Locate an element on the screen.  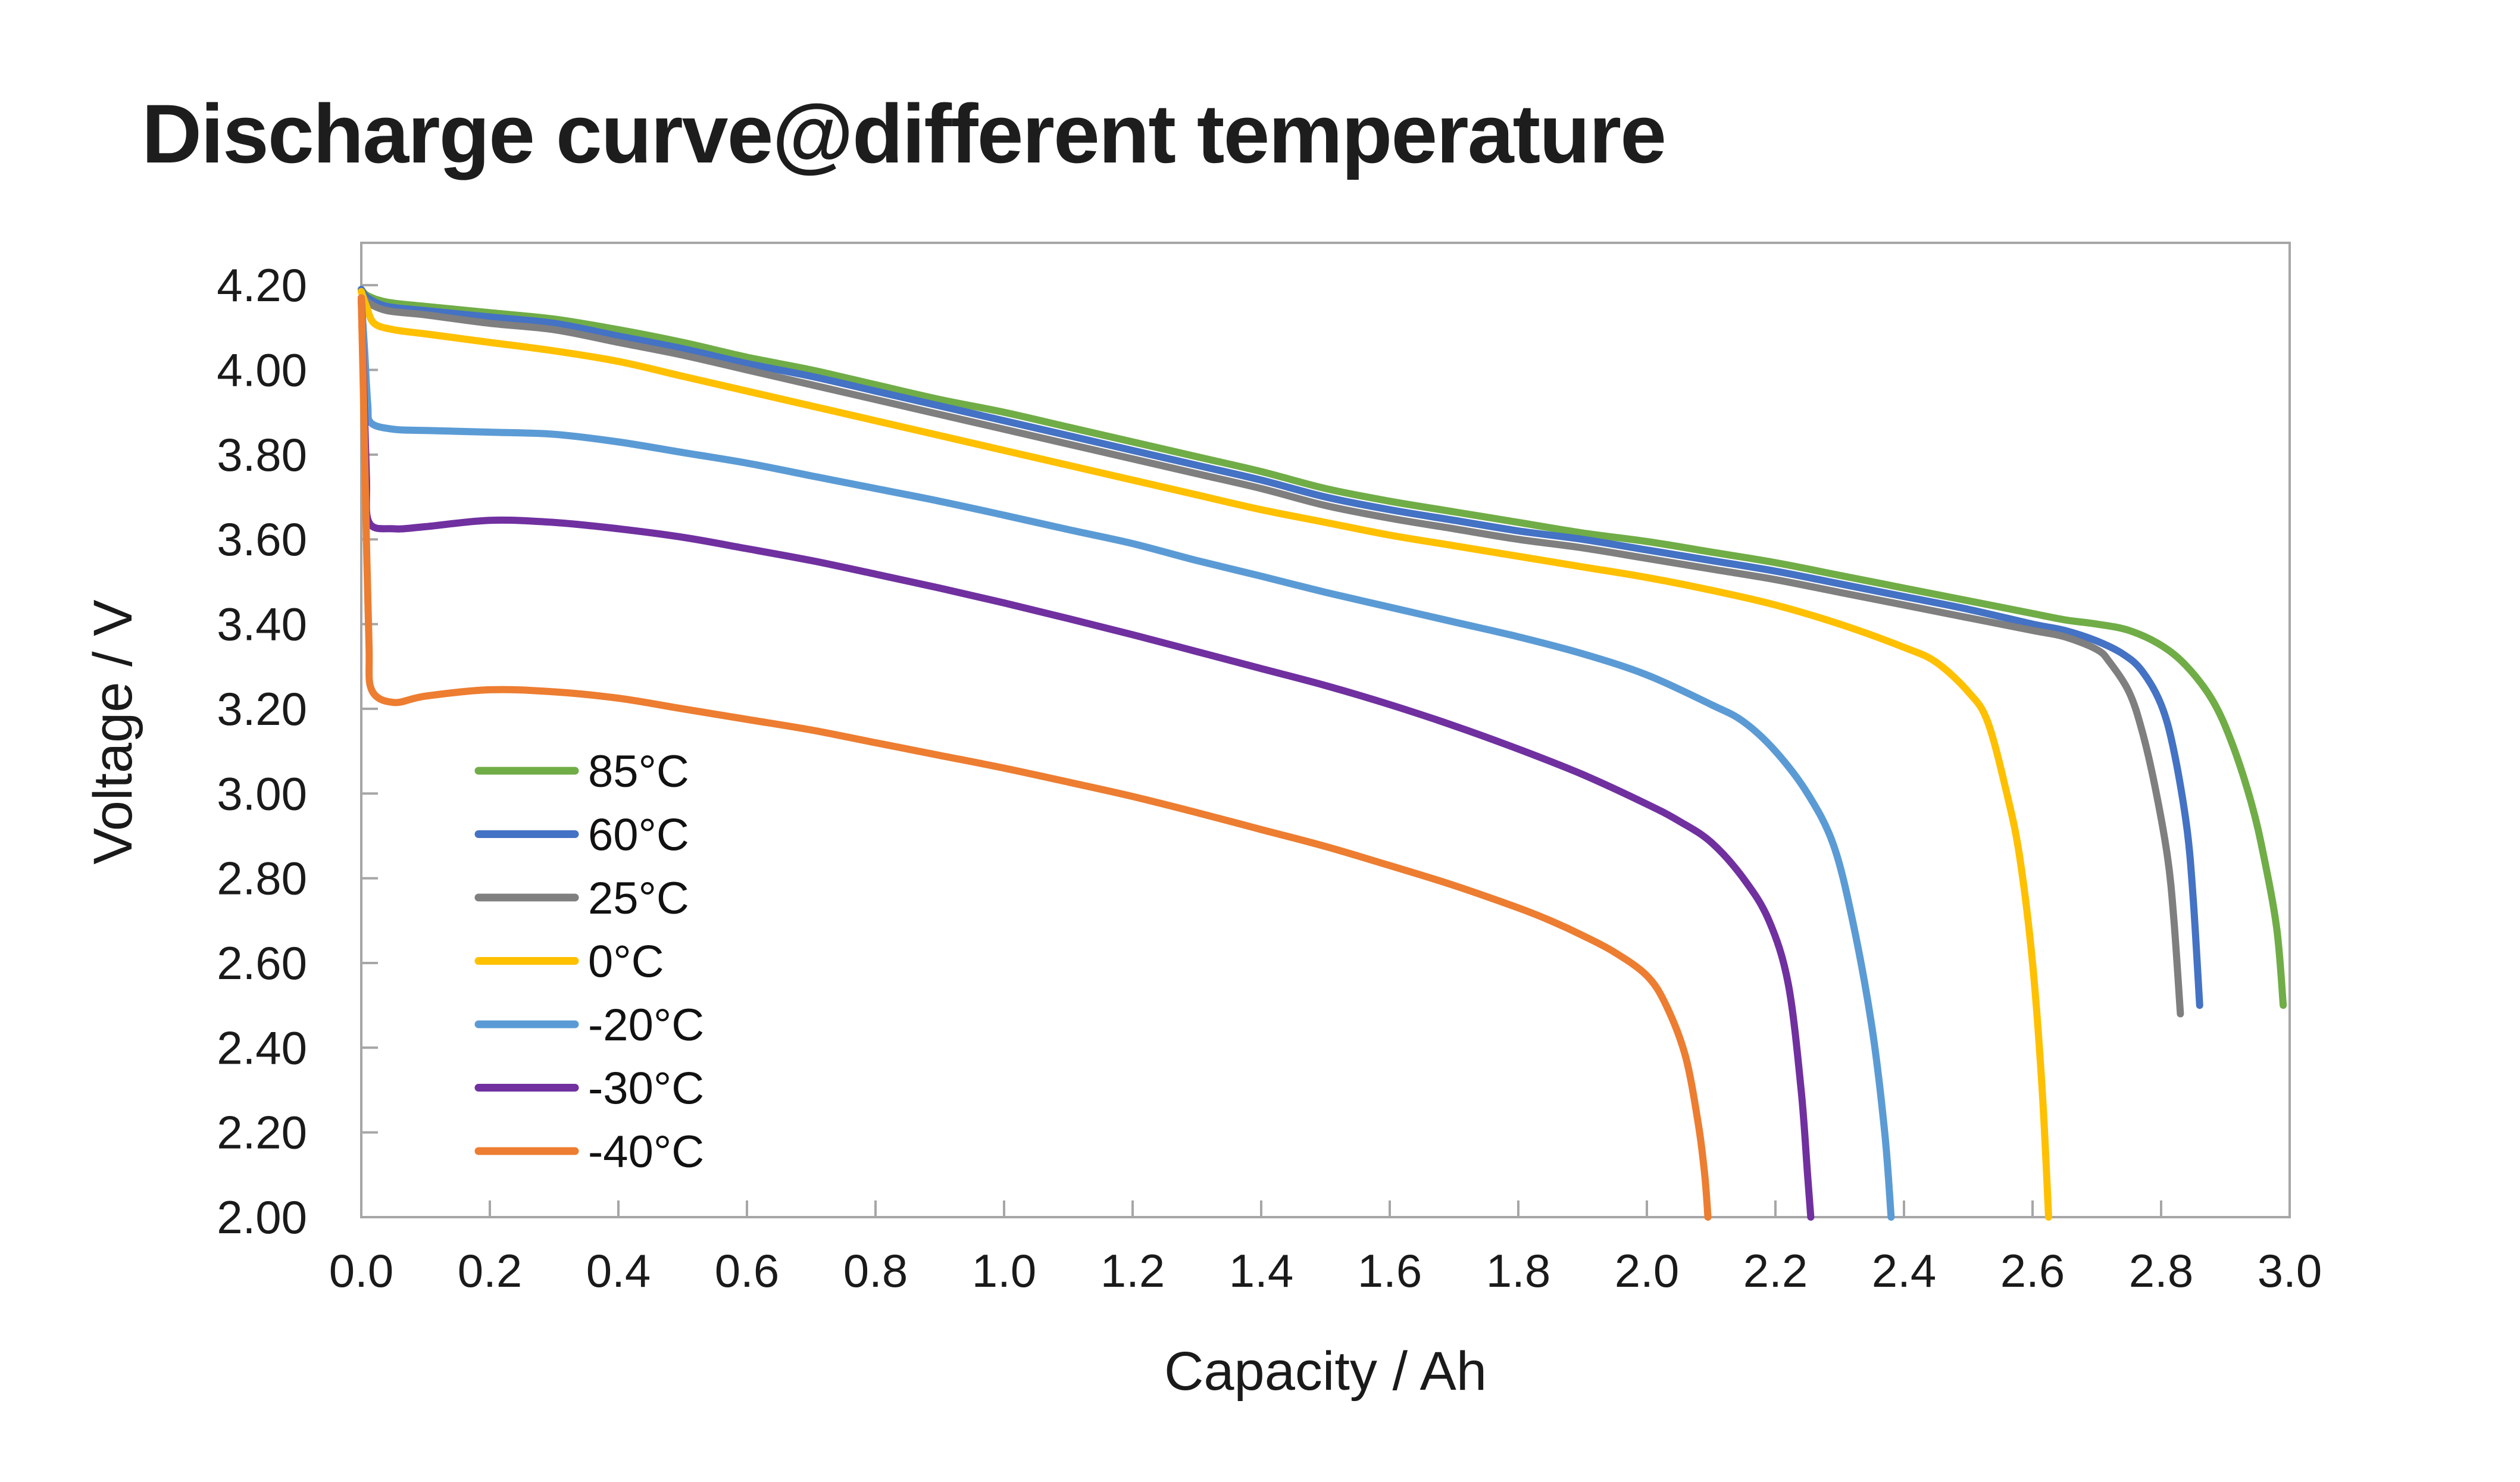
legend-label-minus30C: -30°C is located at coordinates (646, 1089).